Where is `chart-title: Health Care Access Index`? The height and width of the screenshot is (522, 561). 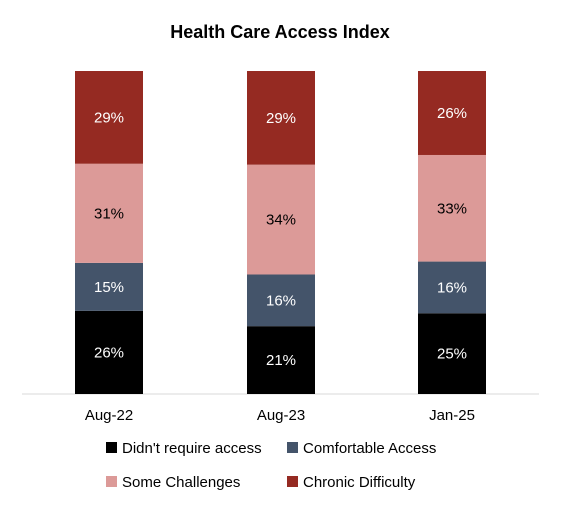 chart-title: Health Care Access Index is located at coordinates (279, 32).